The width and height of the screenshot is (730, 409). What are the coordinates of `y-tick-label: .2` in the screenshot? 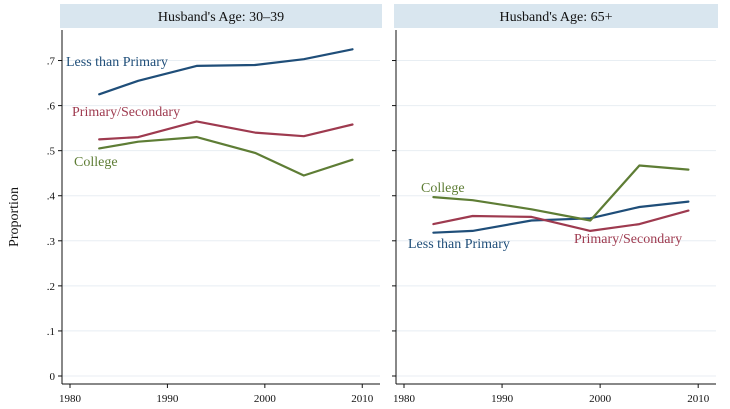 It's located at (51, 287).